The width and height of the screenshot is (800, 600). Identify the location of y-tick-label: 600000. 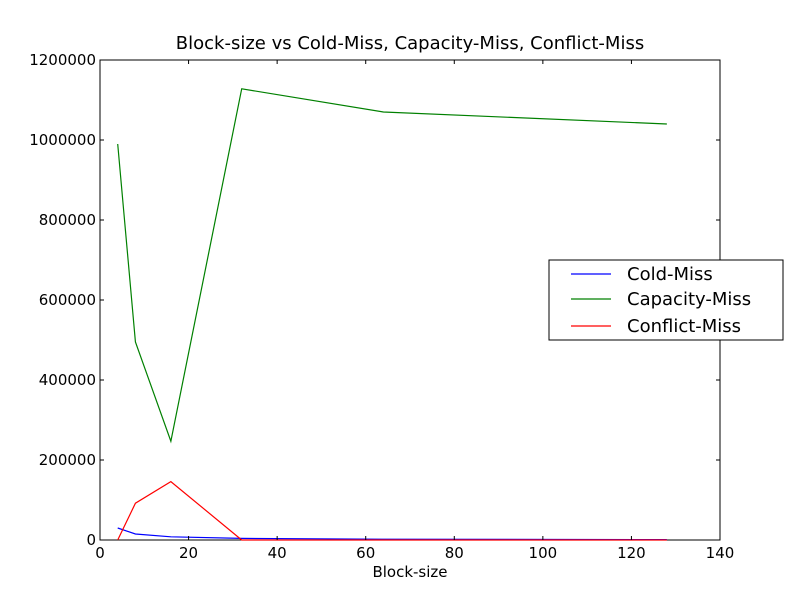
(67, 300).